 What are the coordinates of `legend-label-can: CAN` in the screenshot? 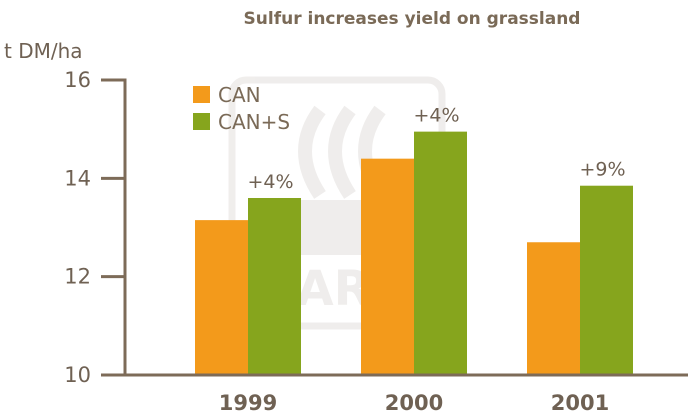 It's located at (239, 95).